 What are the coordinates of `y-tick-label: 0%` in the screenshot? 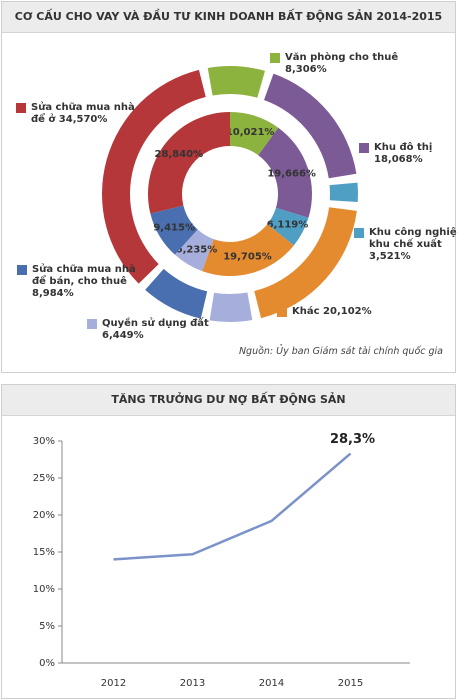 It's located at (47, 663).